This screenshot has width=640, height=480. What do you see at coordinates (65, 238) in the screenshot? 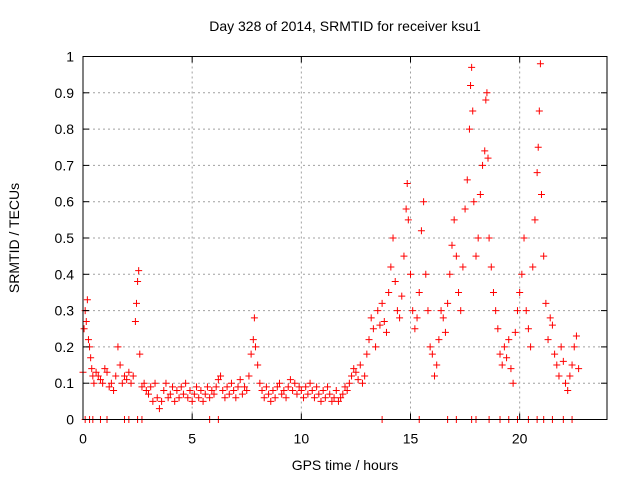
I see `y-tick-label: 0.5` at bounding box center [65, 238].